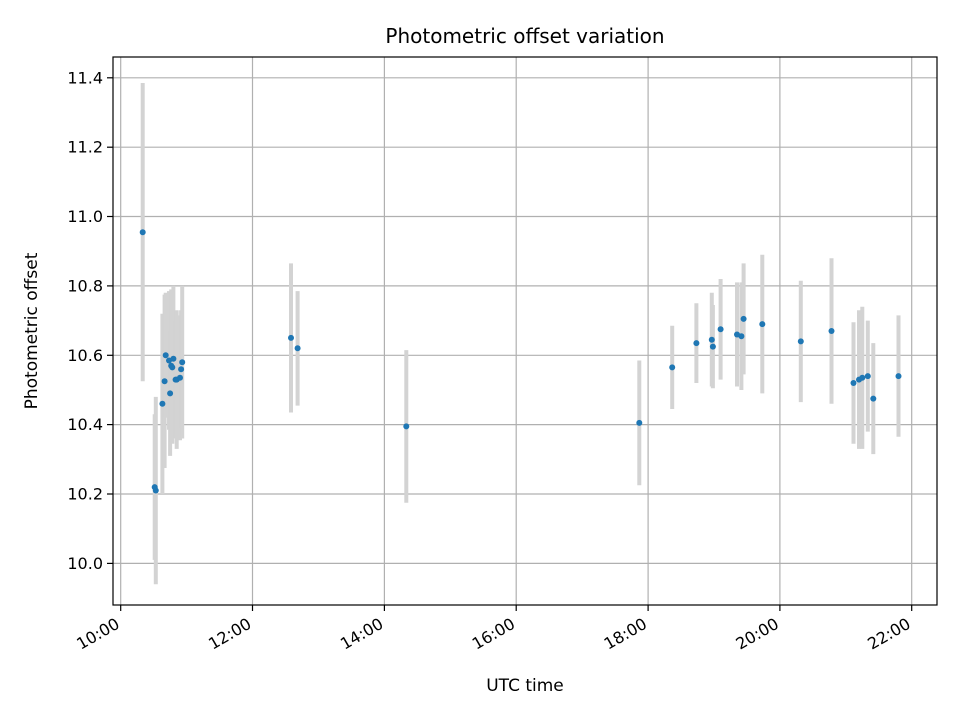 The width and height of the screenshot is (960, 720). What do you see at coordinates (85, 216) in the screenshot?
I see `y-tick-label: 11.0` at bounding box center [85, 216].